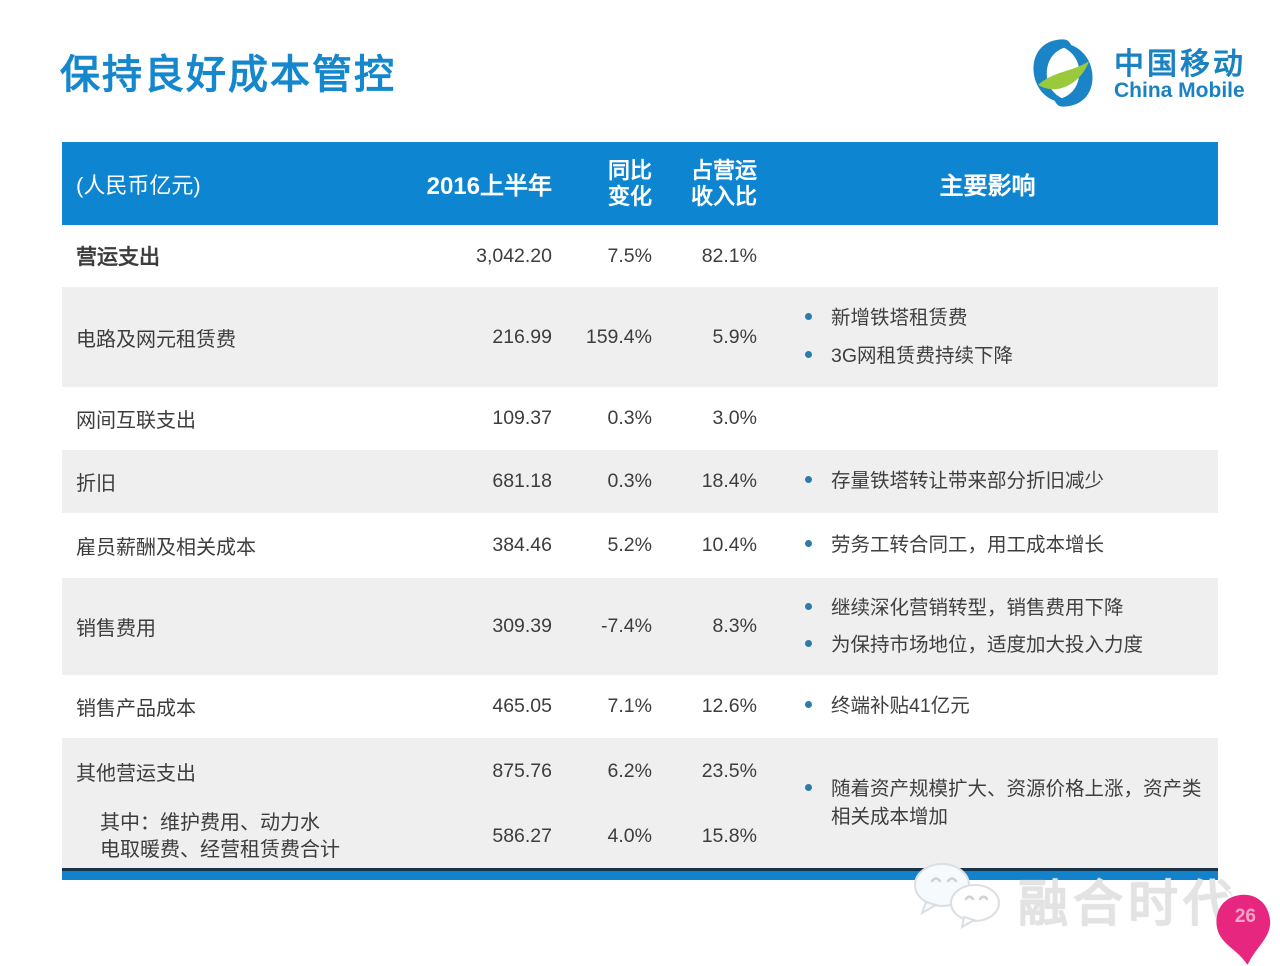  What do you see at coordinates (734, 626) in the screenshot?
I see `row-ratio: 8.3%` at bounding box center [734, 626].